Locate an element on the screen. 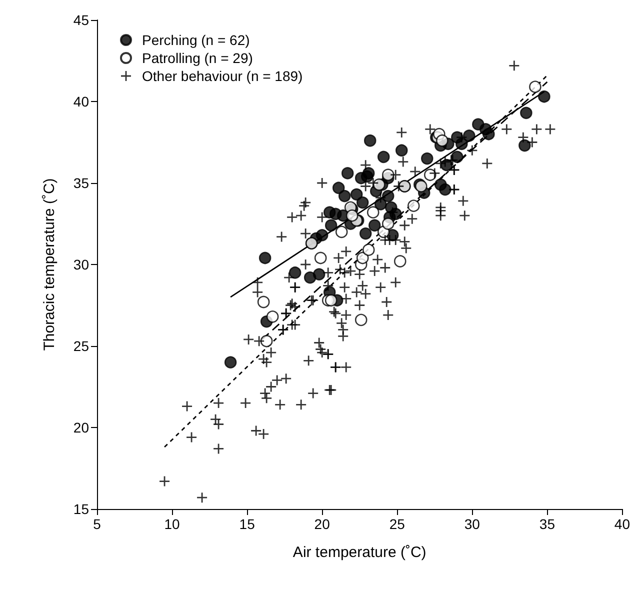  legend-label: Perching (n = 62) is located at coordinates (196, 40).